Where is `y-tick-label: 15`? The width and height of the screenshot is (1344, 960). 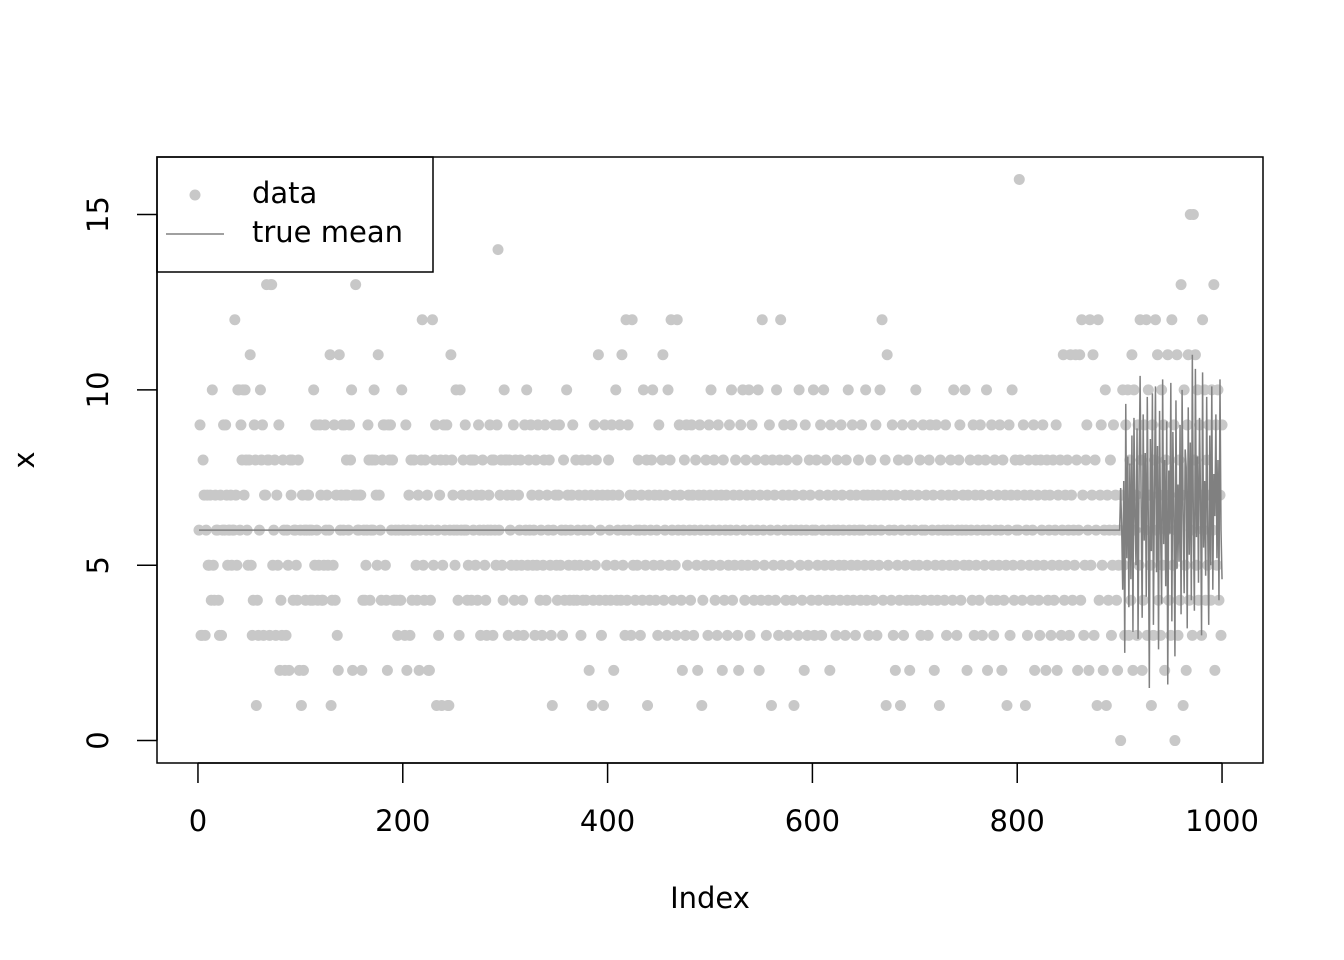
y-tick-label: 15 is located at coordinates (98, 214).